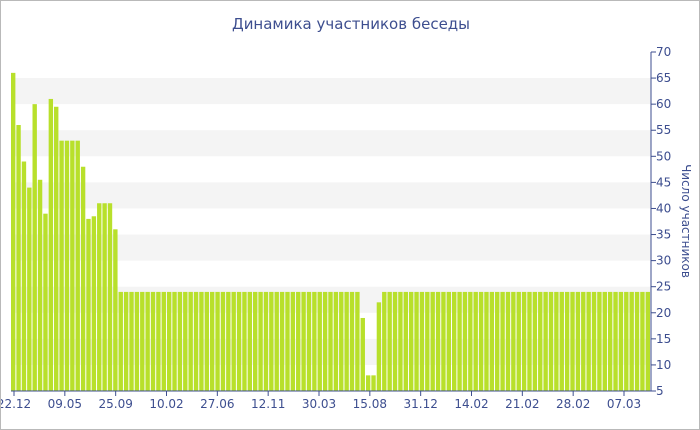 This screenshot has width=700, height=430. What do you see at coordinates (573, 404) in the screenshot?
I see `x-tick-label: 28.02` at bounding box center [573, 404].